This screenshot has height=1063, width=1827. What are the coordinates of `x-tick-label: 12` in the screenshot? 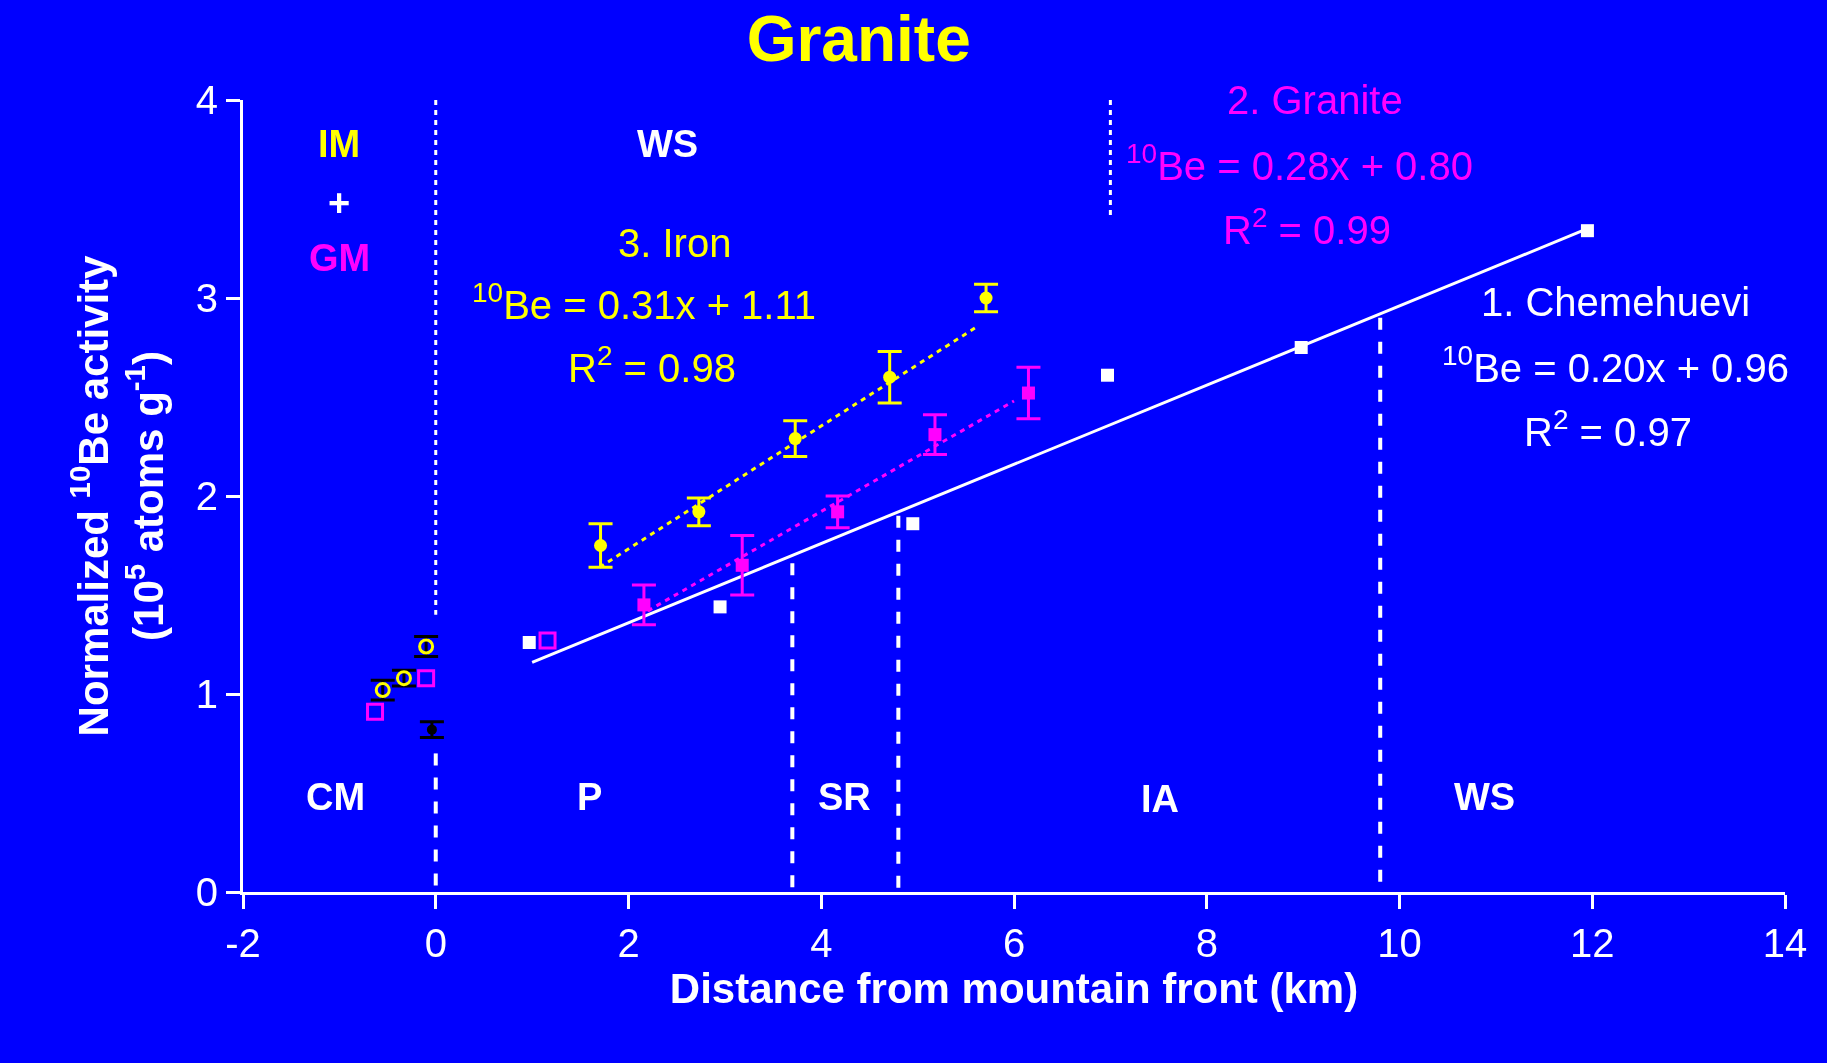 It's located at (1592, 943).